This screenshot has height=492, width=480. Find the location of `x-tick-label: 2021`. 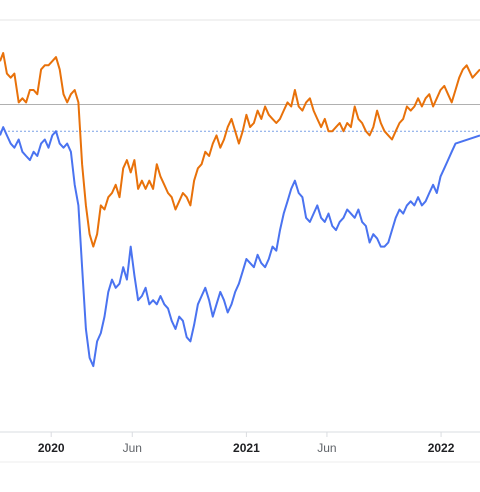

x-tick-label: 2021 is located at coordinates (246, 448).